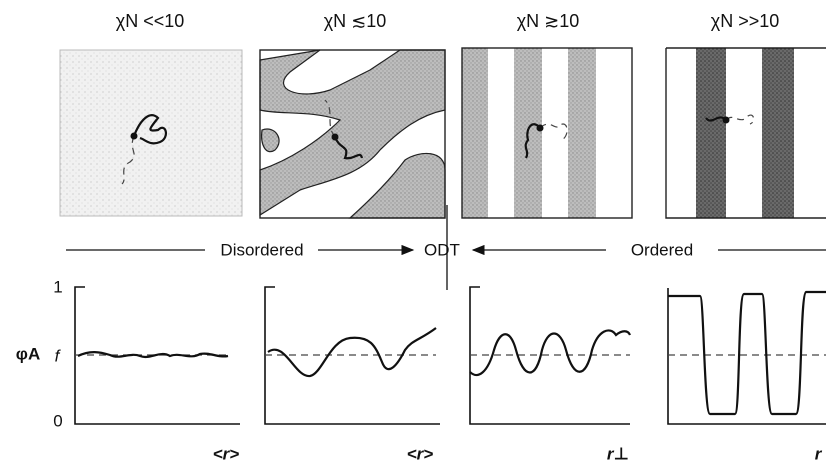  What do you see at coordinates (58, 355) in the screenshot?
I see `y-axis-mean: f` at bounding box center [58, 355].